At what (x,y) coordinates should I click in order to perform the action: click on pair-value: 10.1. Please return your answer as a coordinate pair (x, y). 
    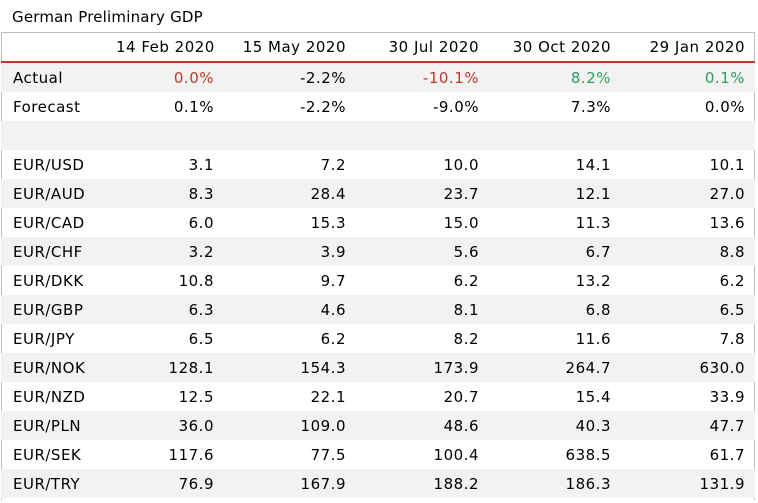
    Looking at the image, I should click on (727, 164).